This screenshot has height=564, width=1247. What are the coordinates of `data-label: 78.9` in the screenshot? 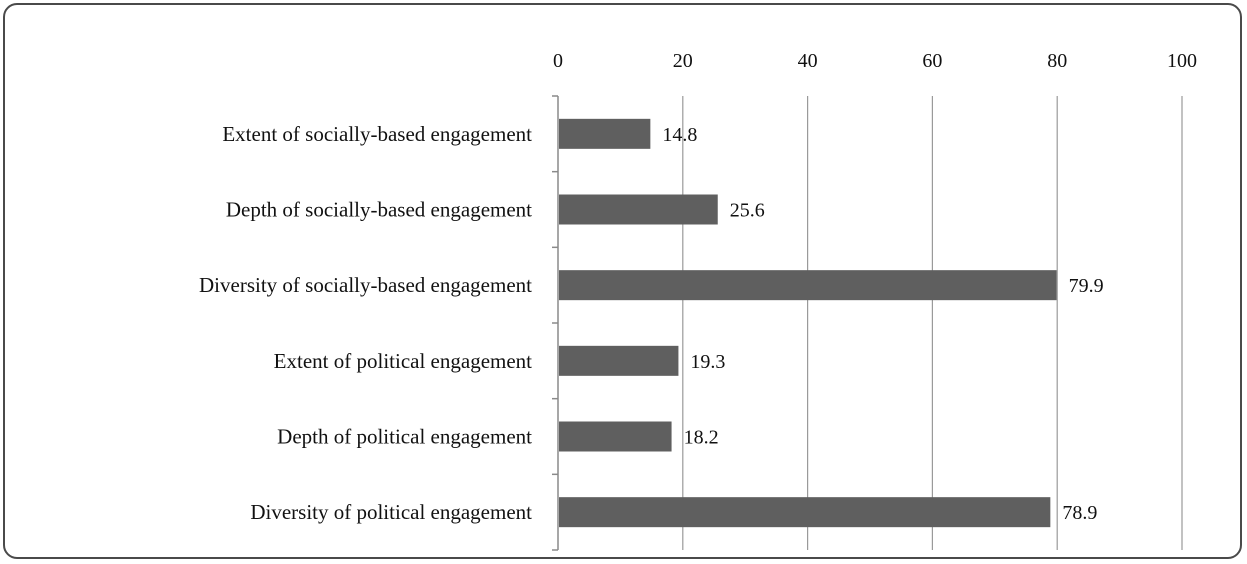 It's located at (1079, 513).